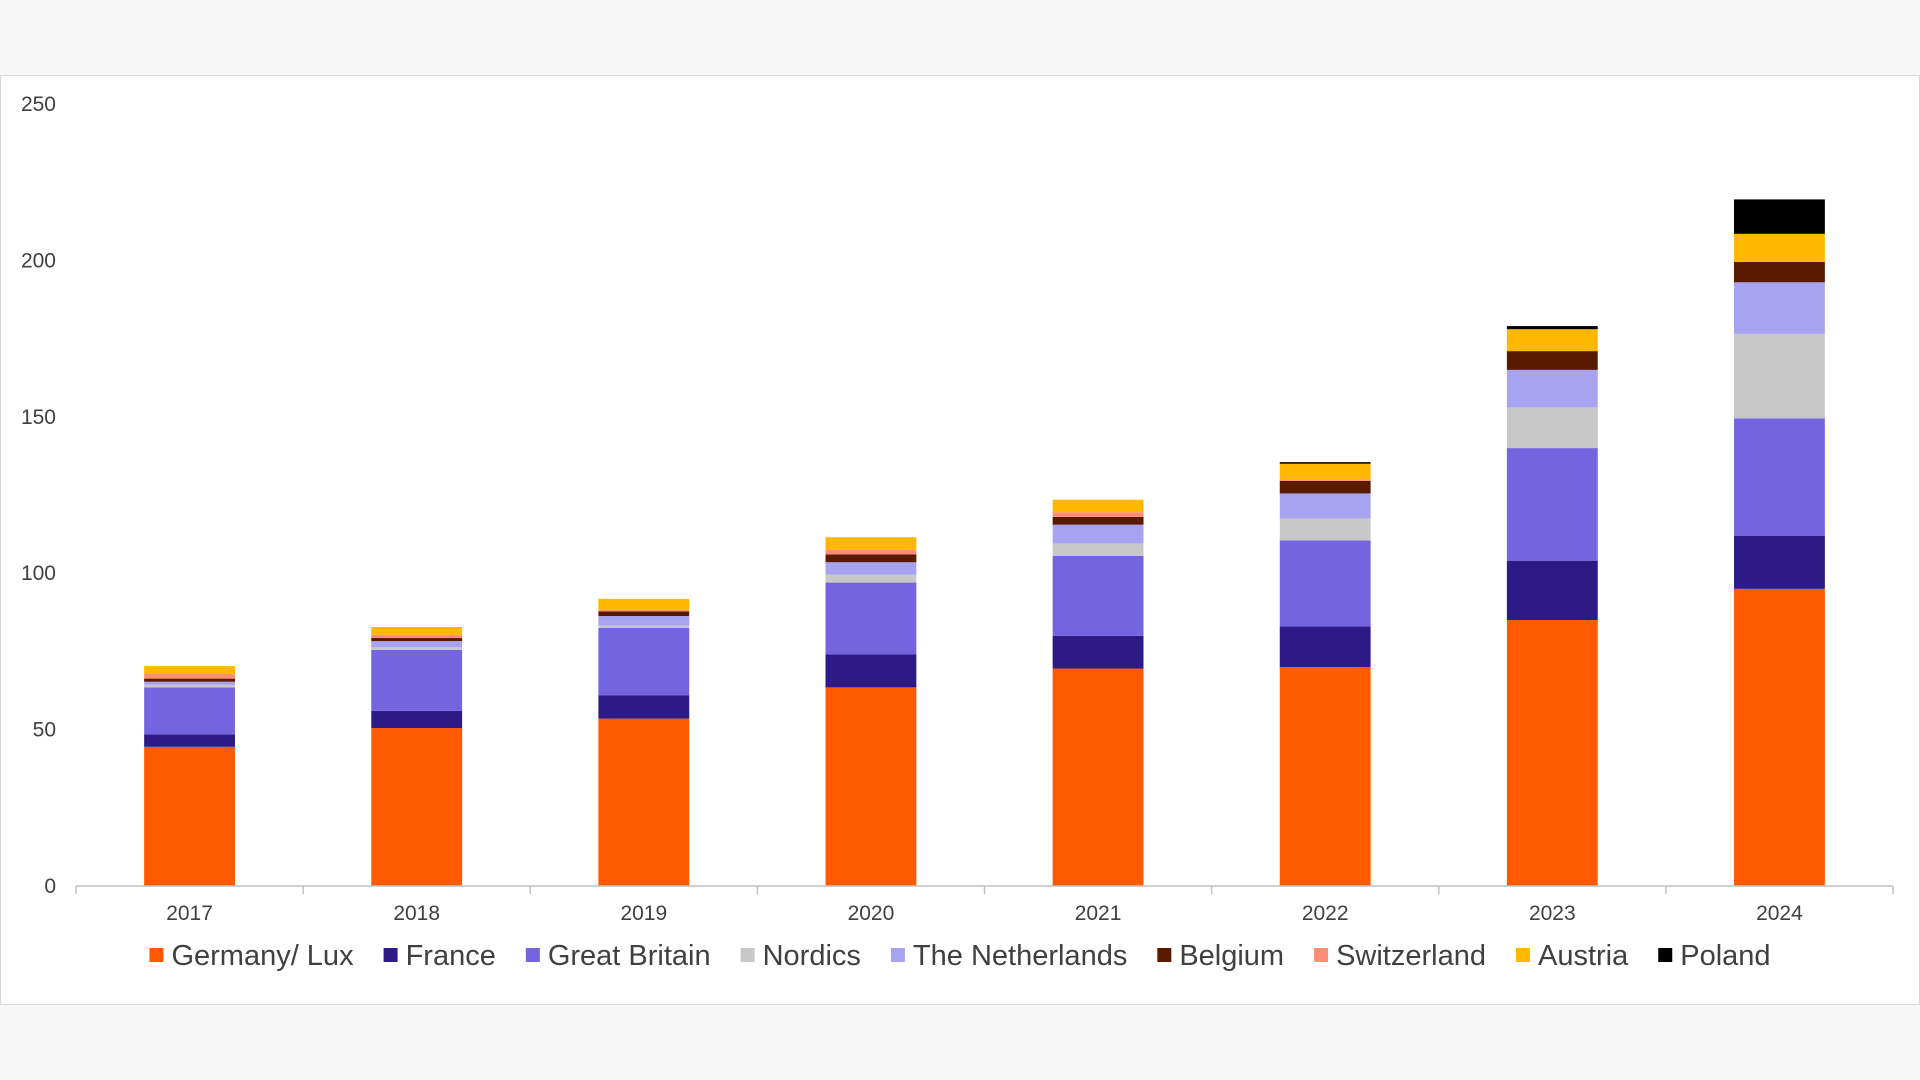  What do you see at coordinates (38, 417) in the screenshot?
I see `y-tick-label: 150` at bounding box center [38, 417].